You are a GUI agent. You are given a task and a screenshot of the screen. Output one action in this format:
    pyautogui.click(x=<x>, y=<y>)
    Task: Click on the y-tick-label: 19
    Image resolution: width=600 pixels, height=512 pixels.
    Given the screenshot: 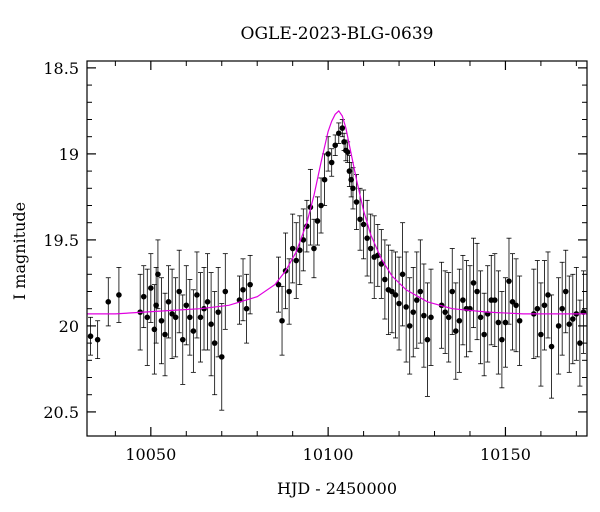 What is the action you would take?
    pyautogui.click(x=69, y=154)
    